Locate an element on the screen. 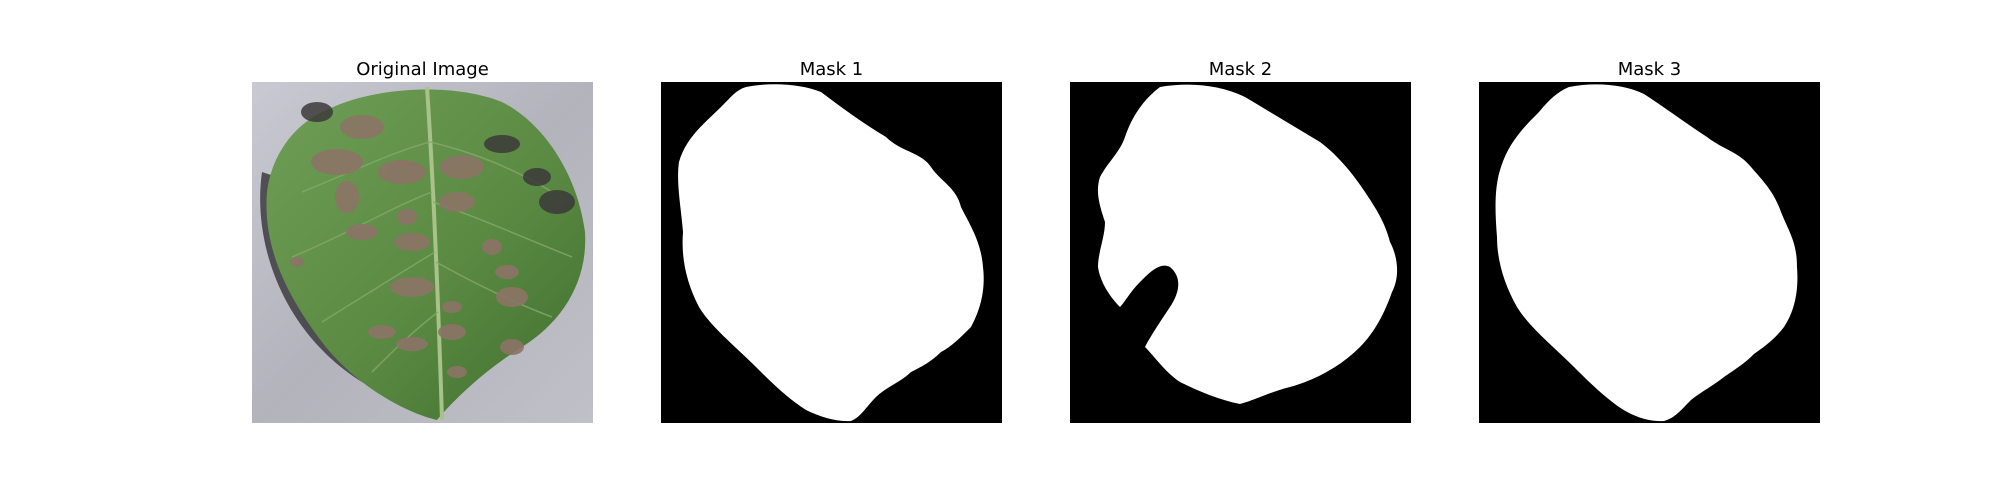  panel-mask-2: Mask 2 is located at coordinates (1240, 241).